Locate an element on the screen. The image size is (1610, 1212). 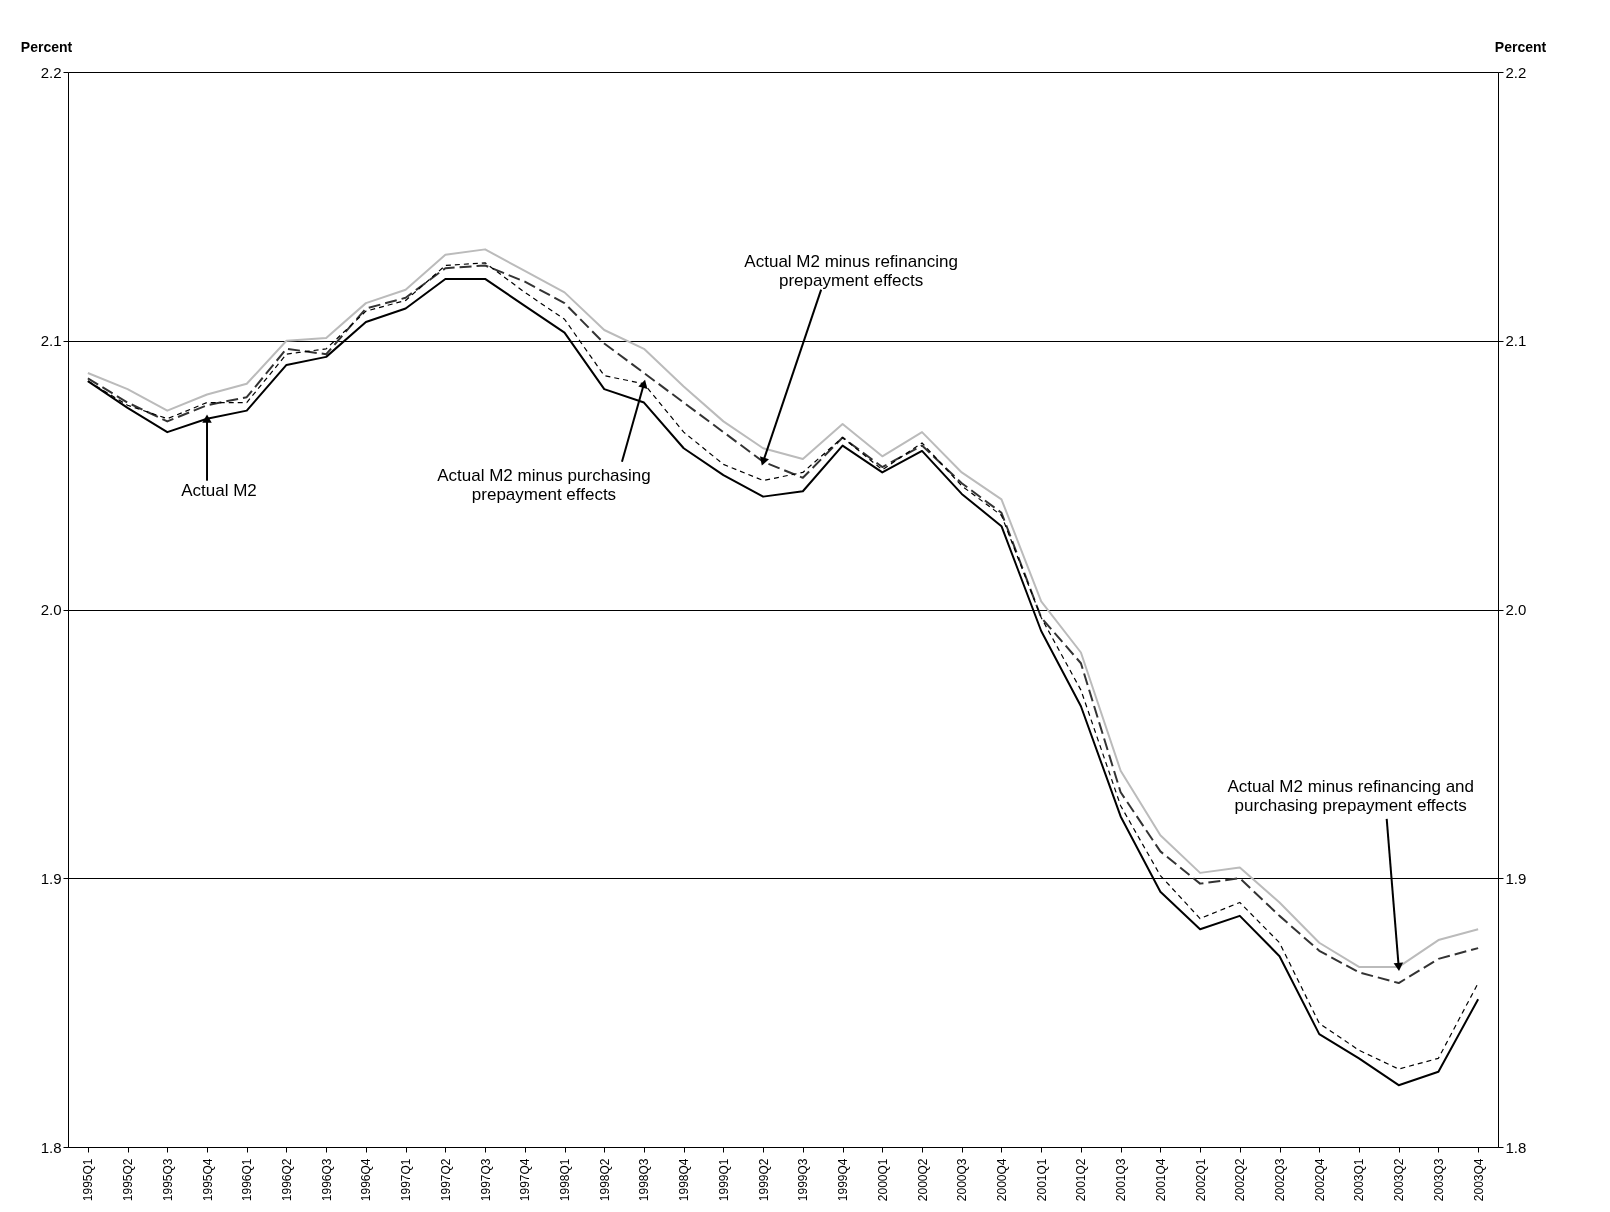
y-tick-label: 2.0 is located at coordinates (51, 609).